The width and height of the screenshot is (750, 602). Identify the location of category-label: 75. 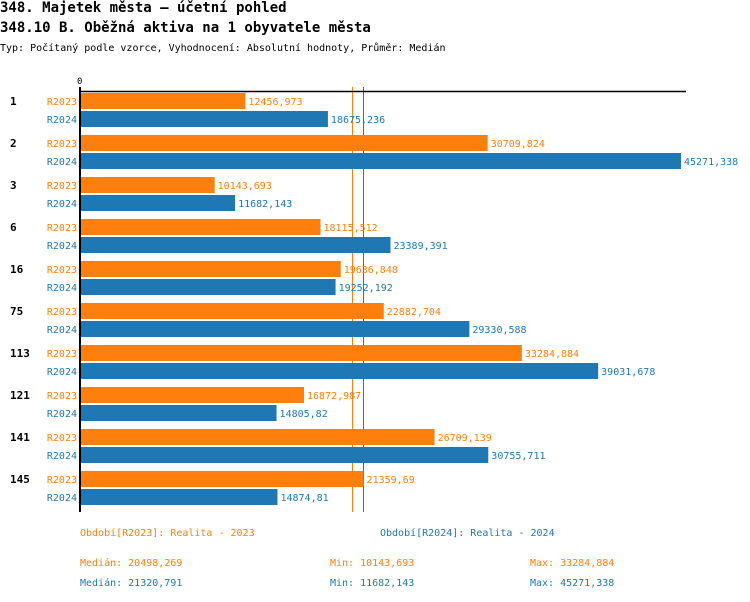
(16, 311).